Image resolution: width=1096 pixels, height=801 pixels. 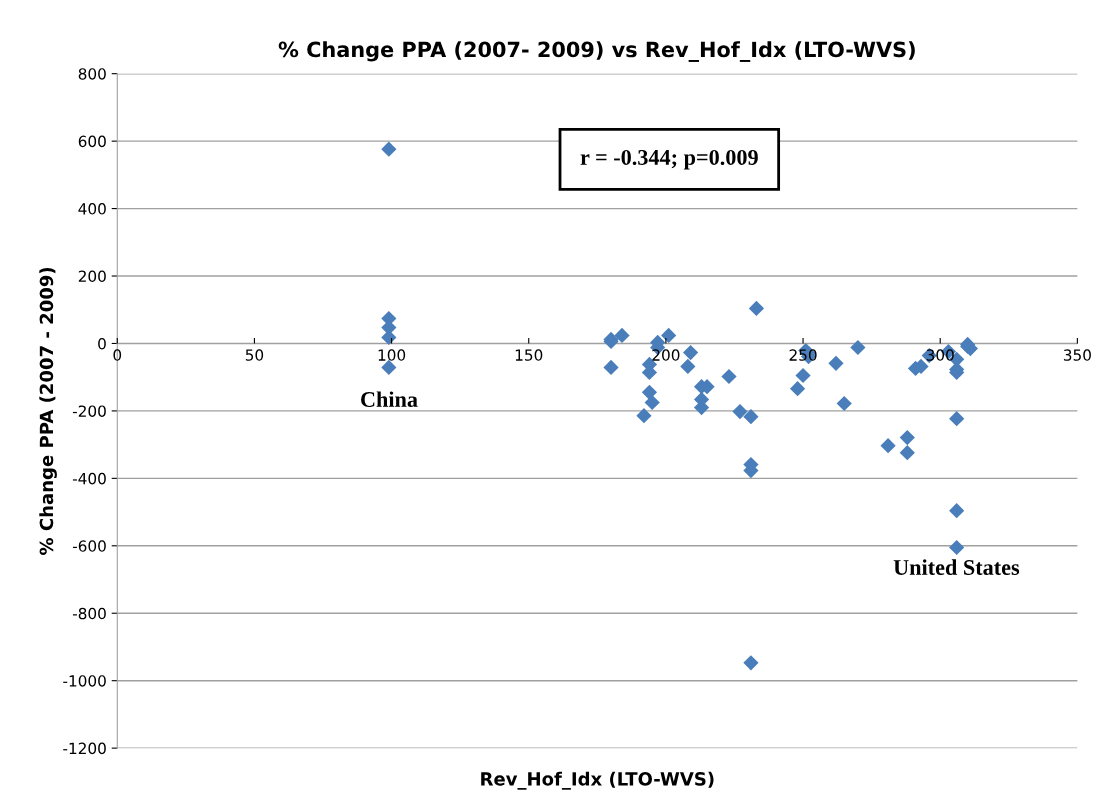 What do you see at coordinates (89, 546) in the screenshot?
I see `y-tick-label: -600` at bounding box center [89, 546].